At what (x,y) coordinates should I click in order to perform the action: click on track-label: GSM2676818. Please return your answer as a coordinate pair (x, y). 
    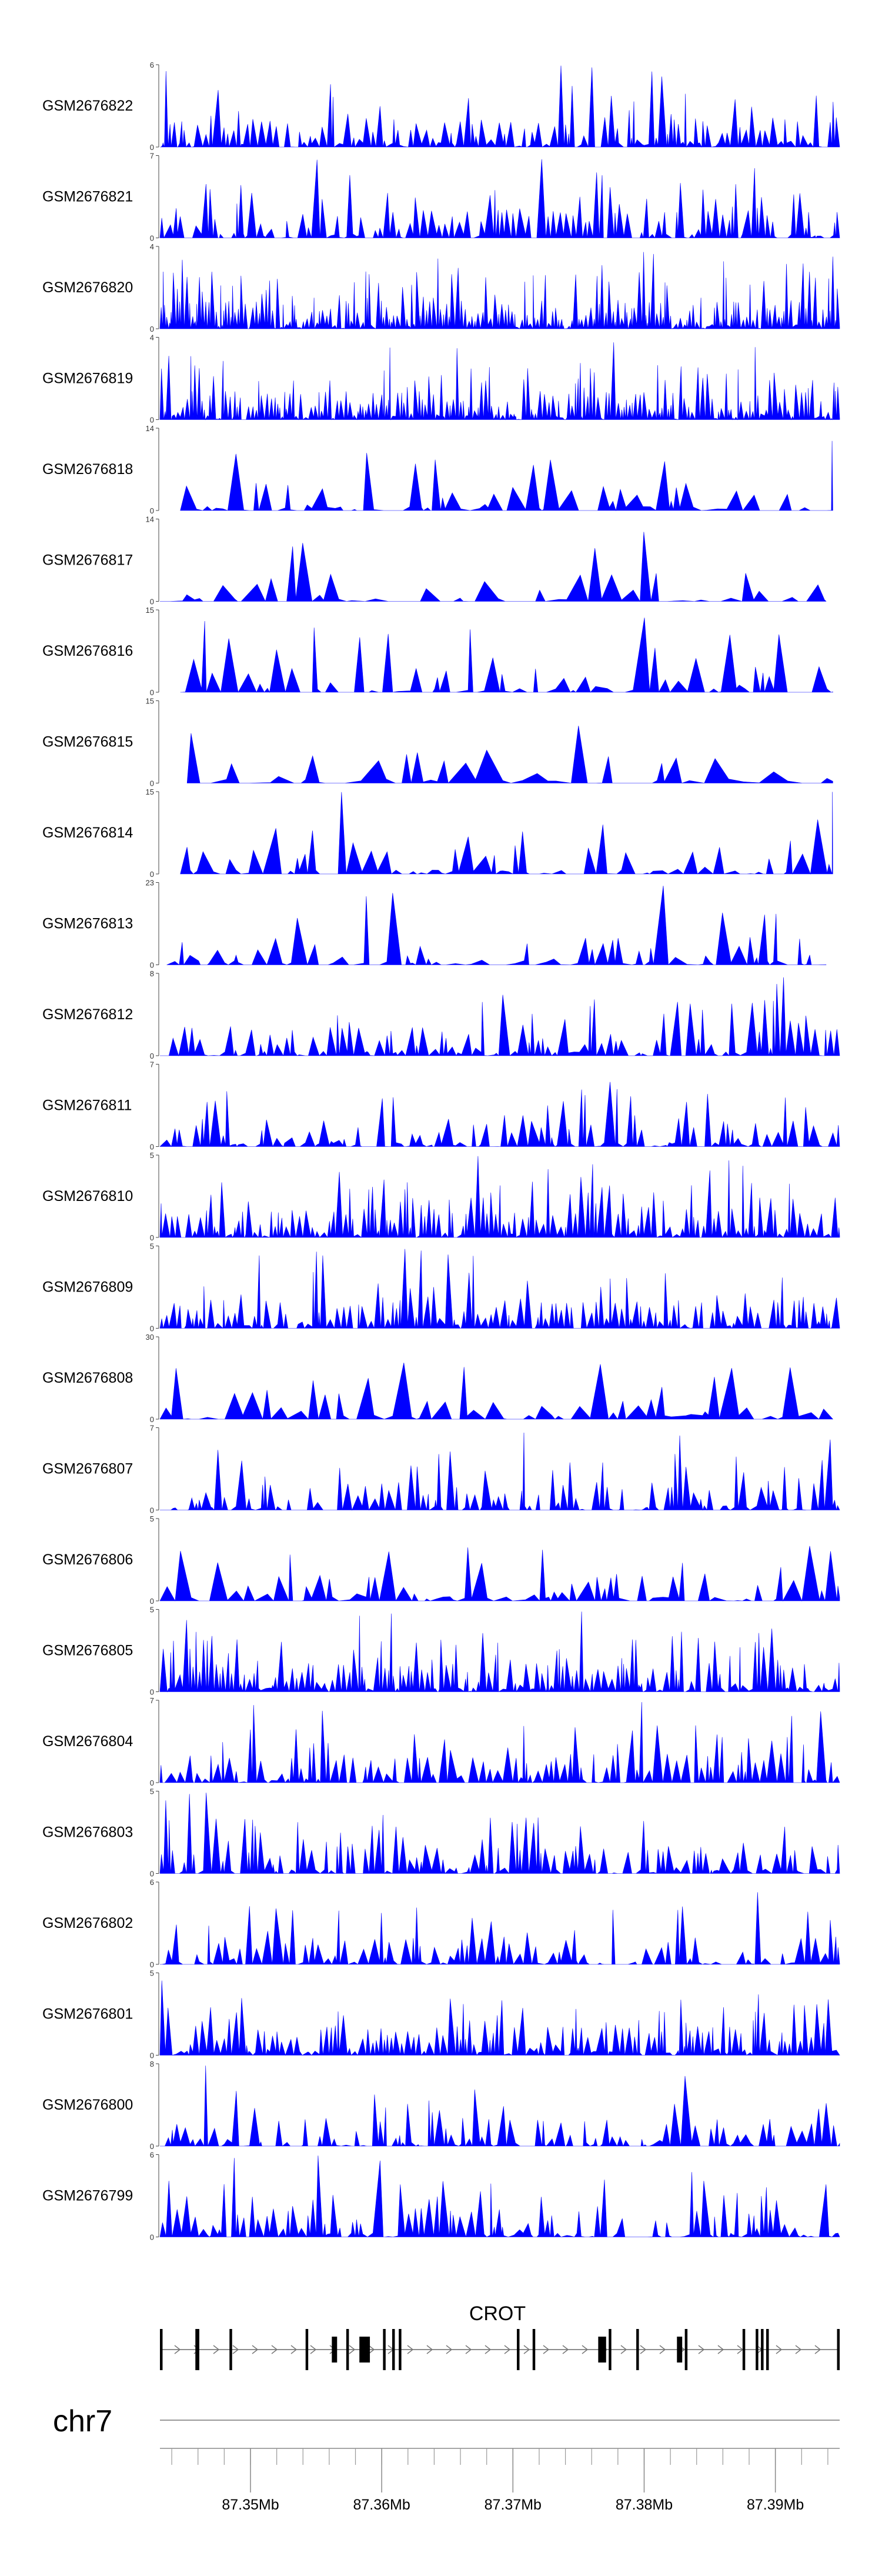
    Looking at the image, I should click on (87, 469).